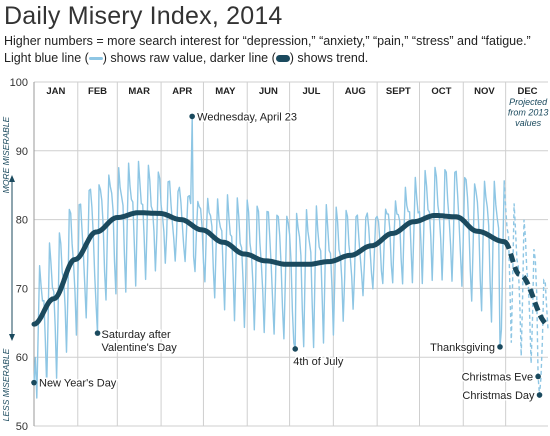  What do you see at coordinates (46, 58) in the screenshot?
I see `legend-light-prefix: Light blue line (` at bounding box center [46, 58].